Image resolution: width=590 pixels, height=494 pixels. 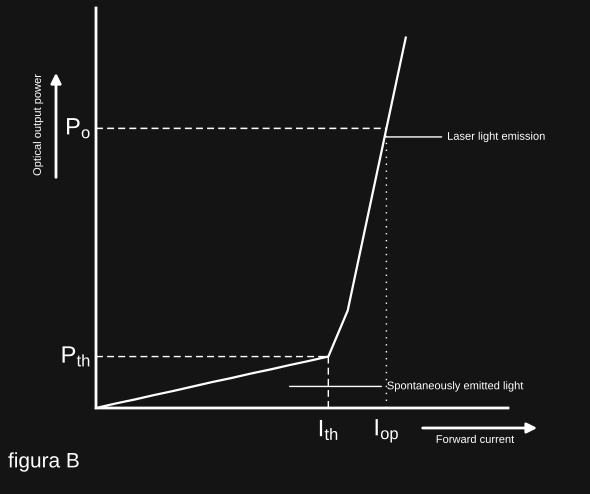 What do you see at coordinates (38, 125) in the screenshot?
I see `y-axis-title: Optical output power` at bounding box center [38, 125].